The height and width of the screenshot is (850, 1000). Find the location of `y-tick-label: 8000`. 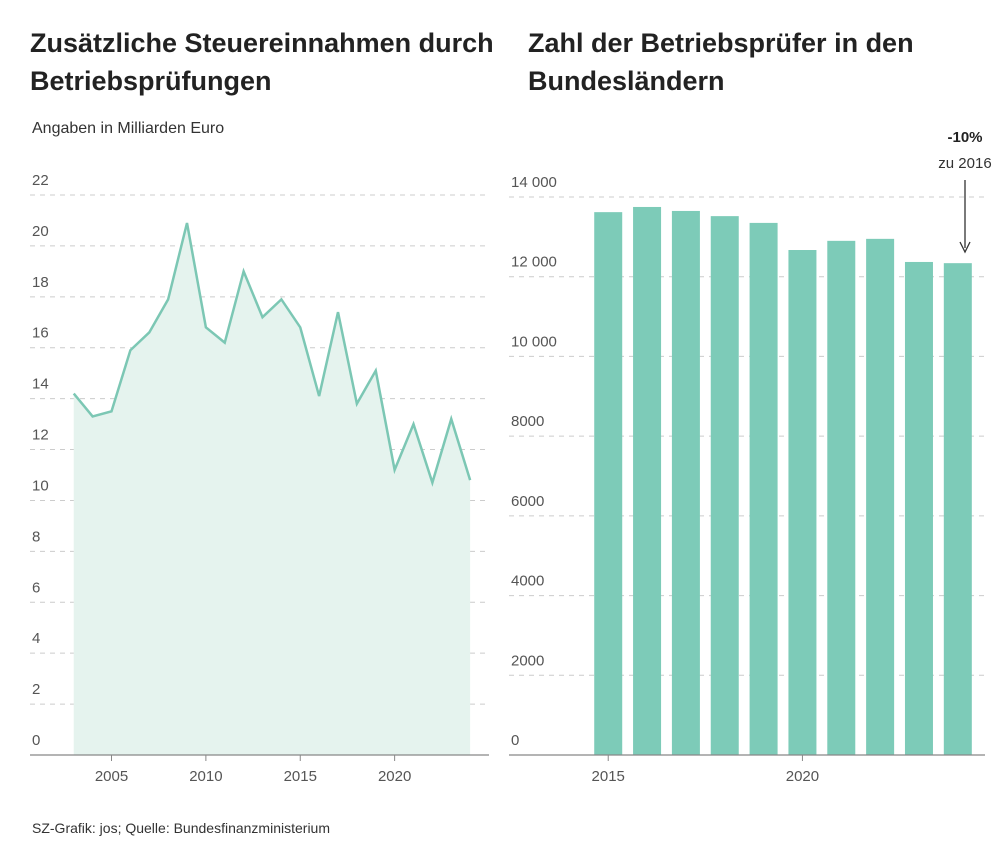

y-tick-label: 8000 is located at coordinates (527, 421).